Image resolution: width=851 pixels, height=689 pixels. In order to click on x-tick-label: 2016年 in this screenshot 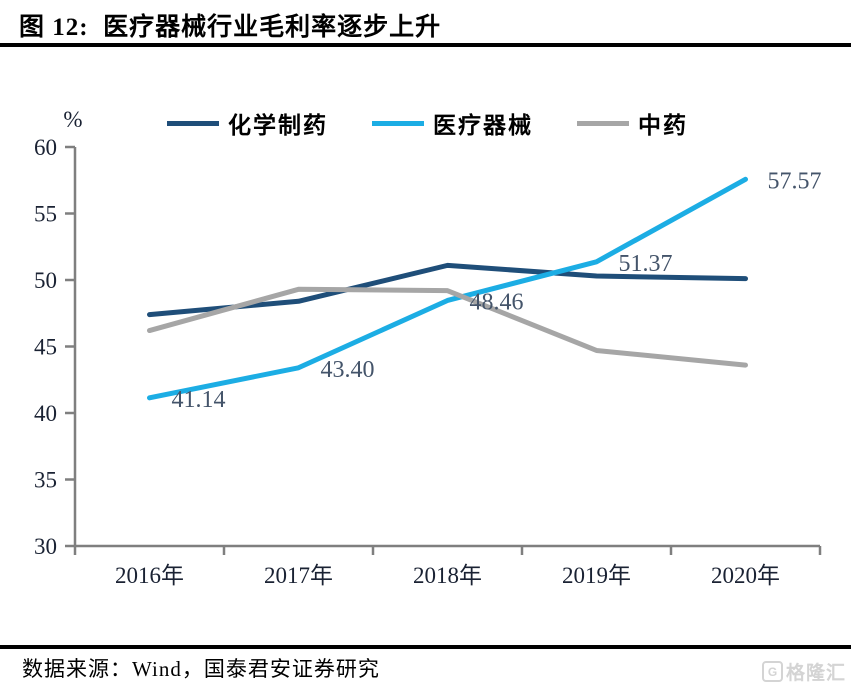, I will do `click(149, 575)`.